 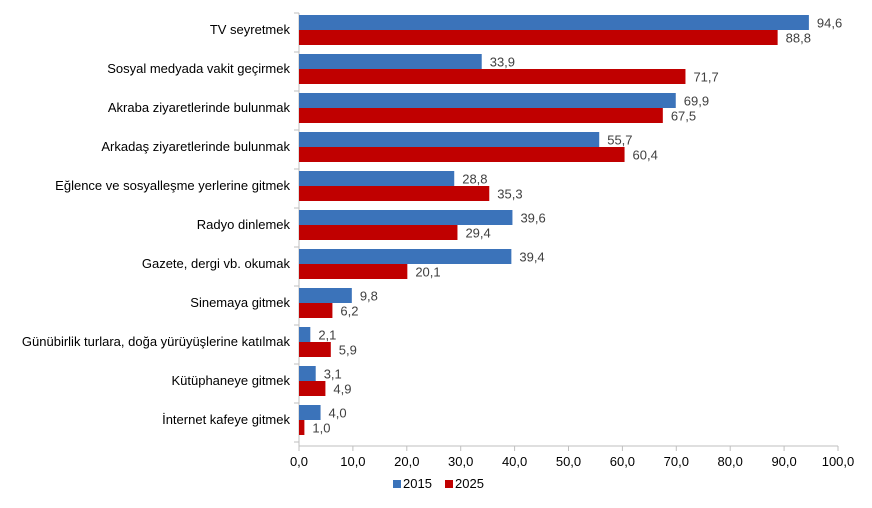 I want to click on category-label: Radyo dinlemek, so click(x=244, y=224).